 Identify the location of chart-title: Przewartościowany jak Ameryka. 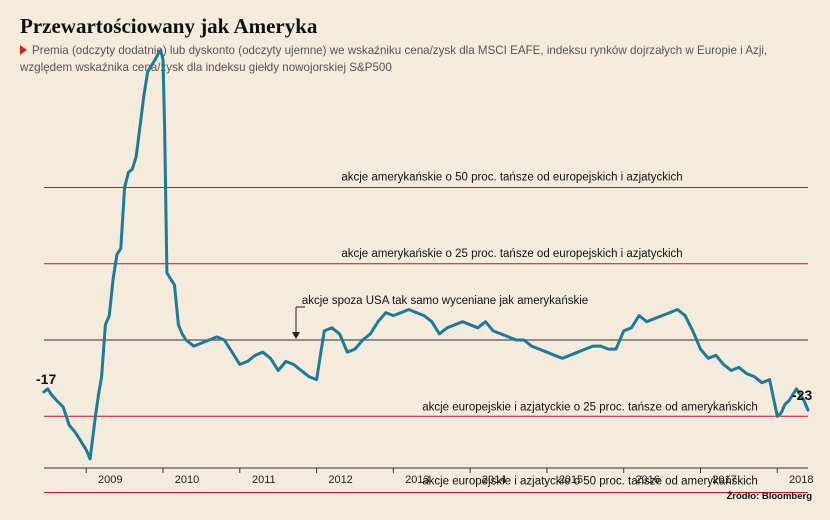
(169, 26).